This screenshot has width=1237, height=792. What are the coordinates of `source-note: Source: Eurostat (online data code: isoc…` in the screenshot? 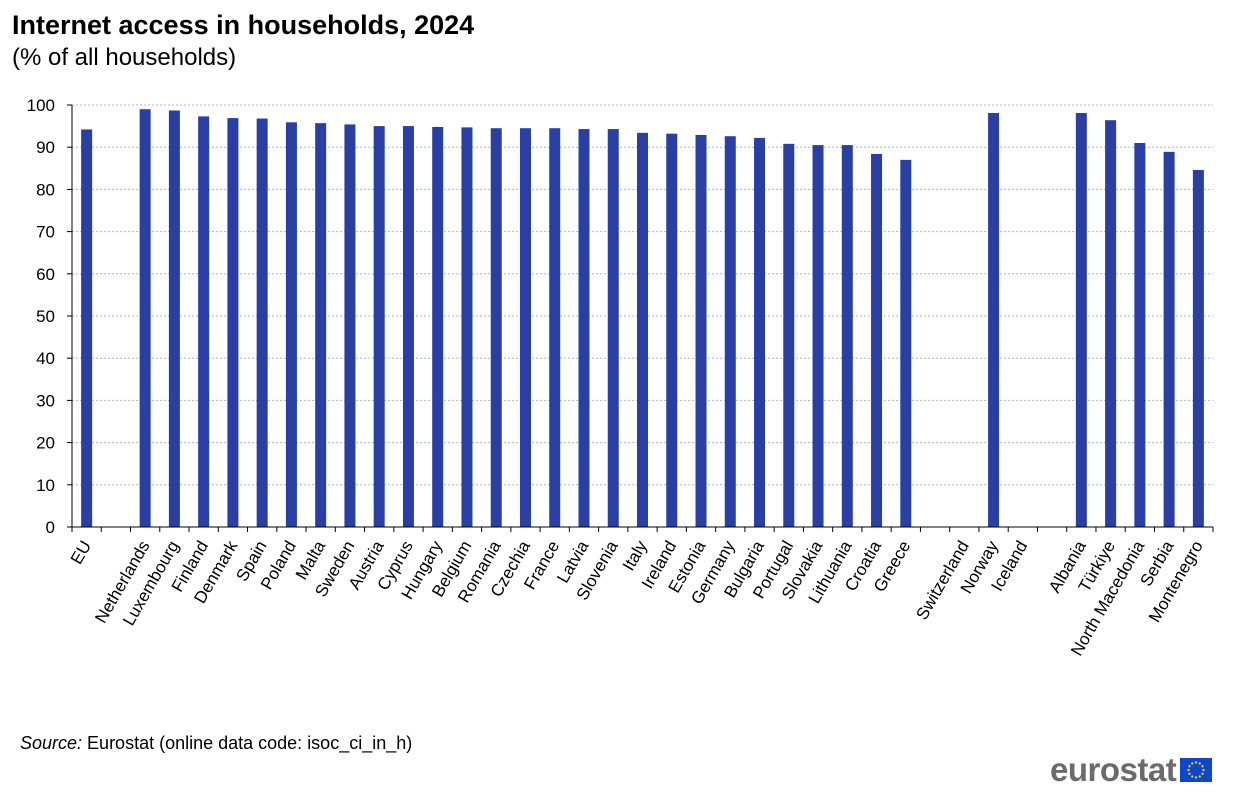 It's located at (216, 743).